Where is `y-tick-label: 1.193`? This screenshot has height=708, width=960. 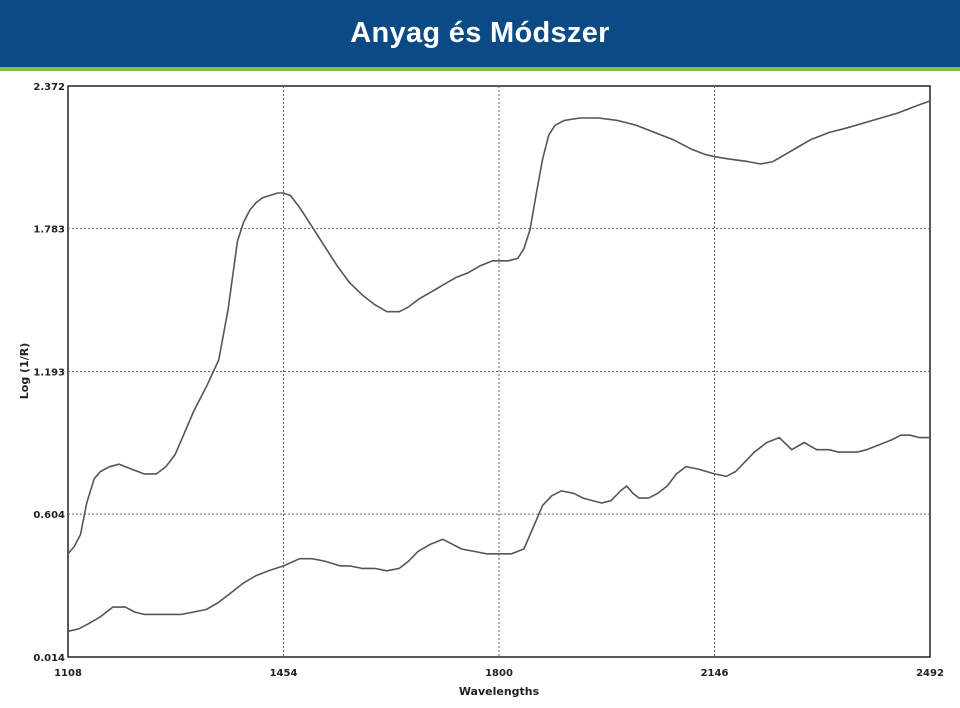 y-tick-label: 1.193 is located at coordinates (49, 373).